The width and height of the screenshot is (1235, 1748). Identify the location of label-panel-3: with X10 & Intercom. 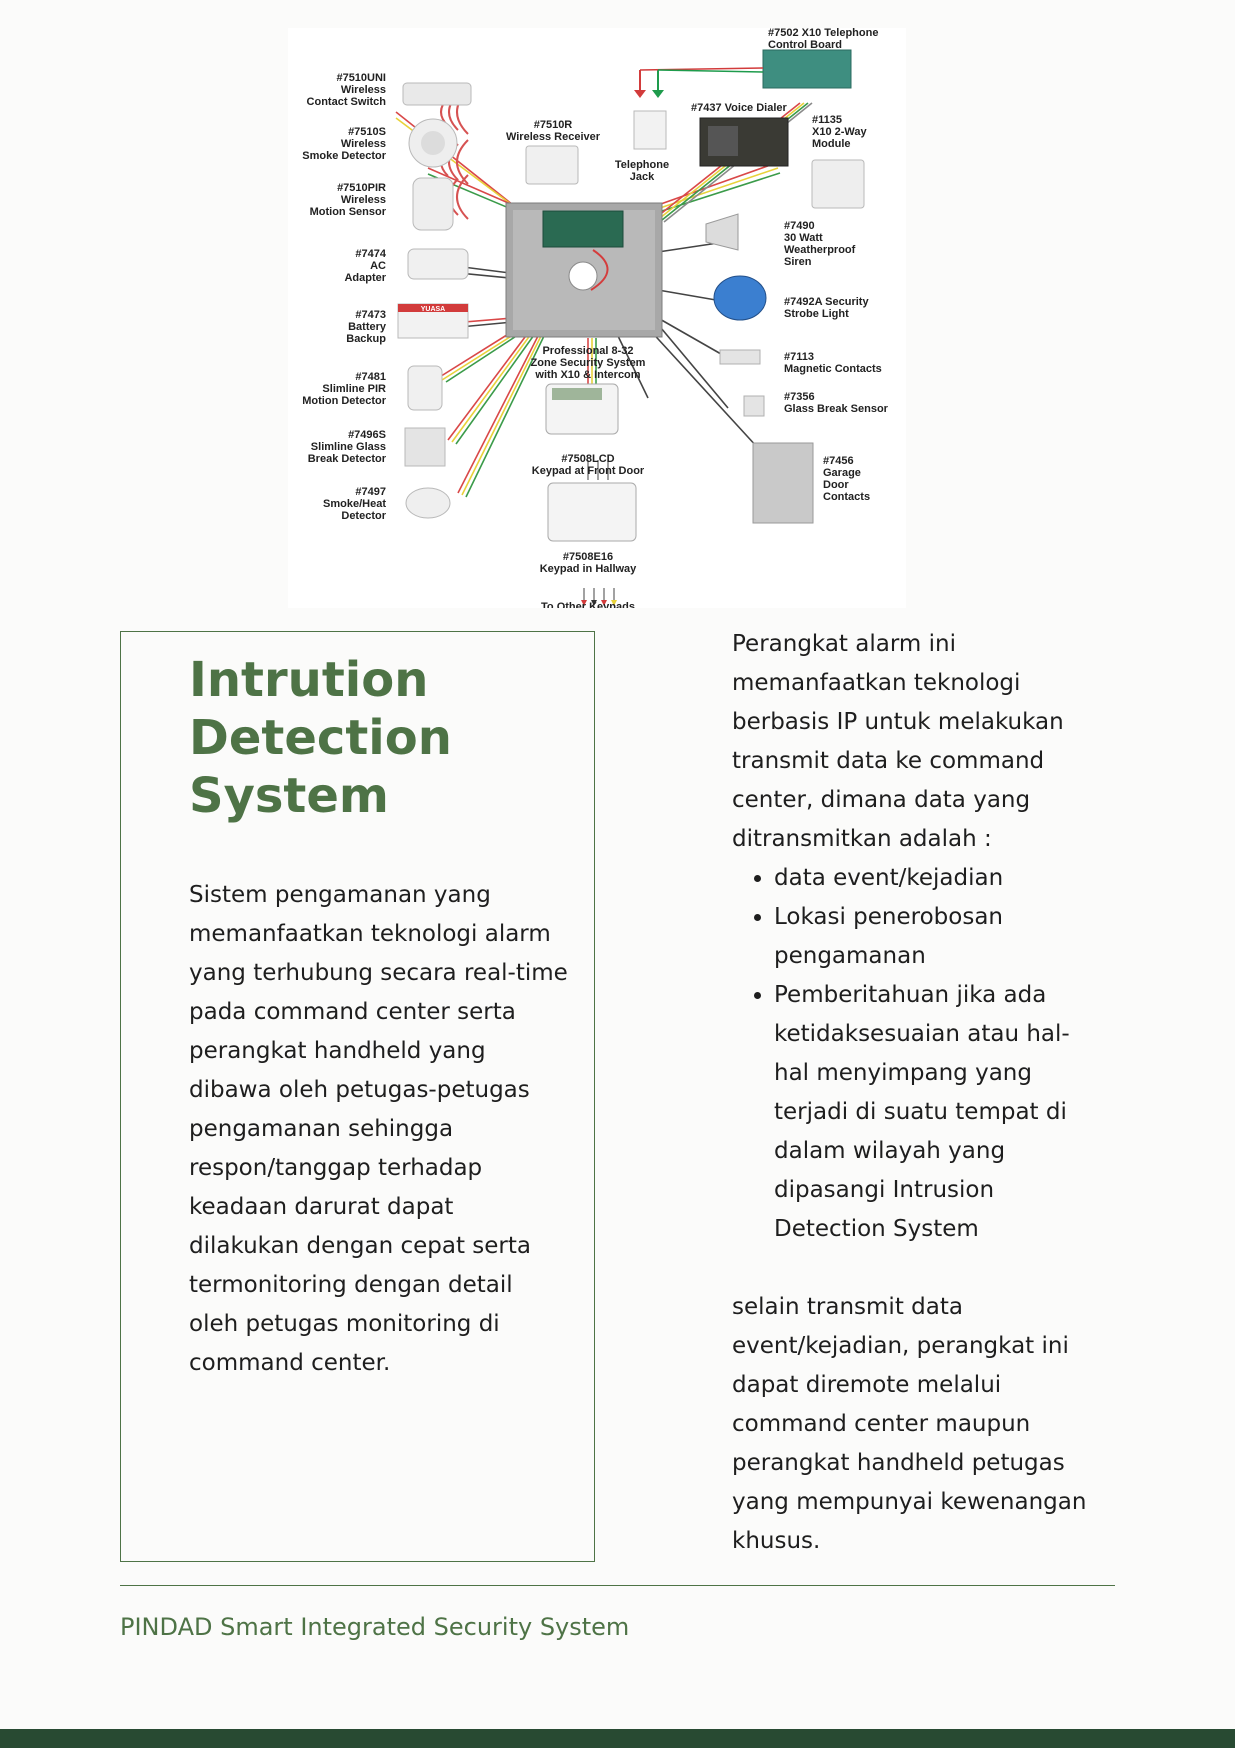
(587, 375).